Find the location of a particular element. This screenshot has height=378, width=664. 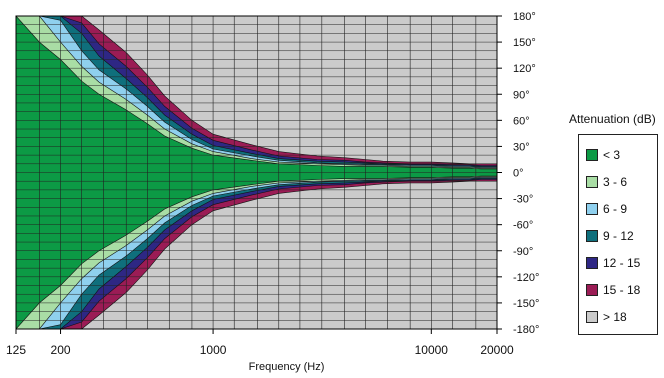

y-tick-label: -120° is located at coordinates (526, 278).